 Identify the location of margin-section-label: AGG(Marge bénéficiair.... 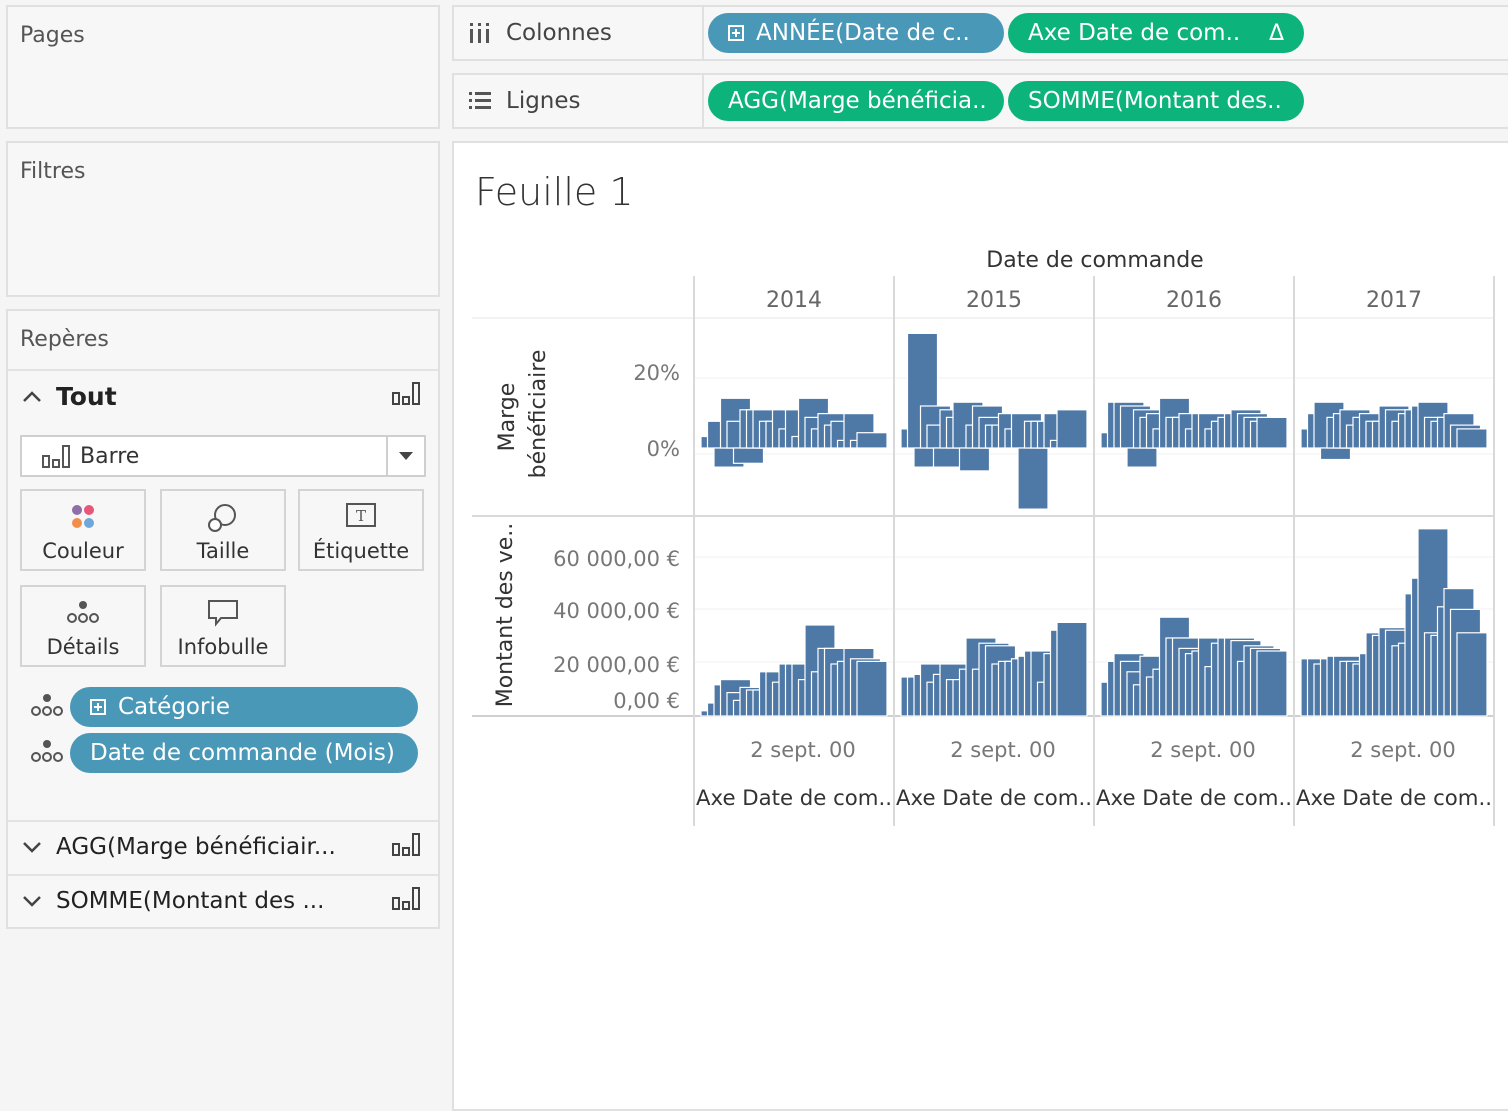
(196, 847).